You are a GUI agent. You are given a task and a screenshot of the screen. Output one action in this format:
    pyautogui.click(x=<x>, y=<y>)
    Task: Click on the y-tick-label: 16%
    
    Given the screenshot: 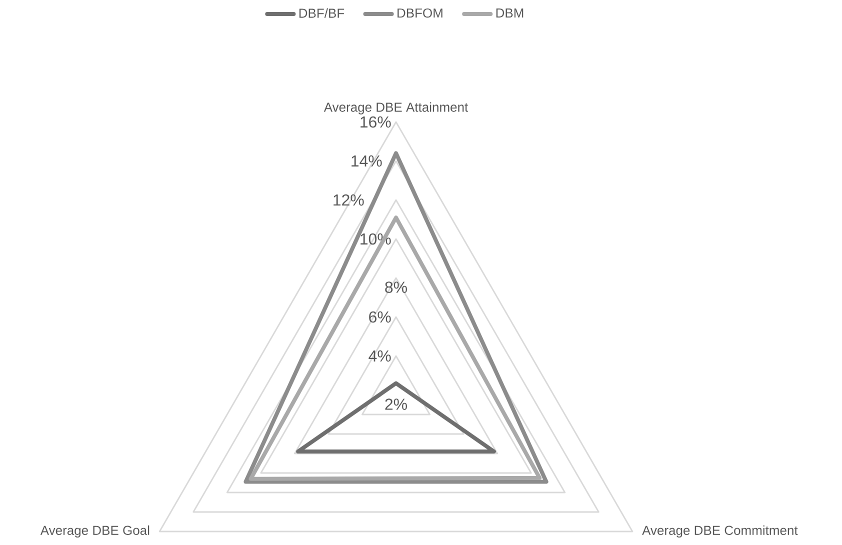 What is the action you would take?
    pyautogui.click(x=375, y=122)
    